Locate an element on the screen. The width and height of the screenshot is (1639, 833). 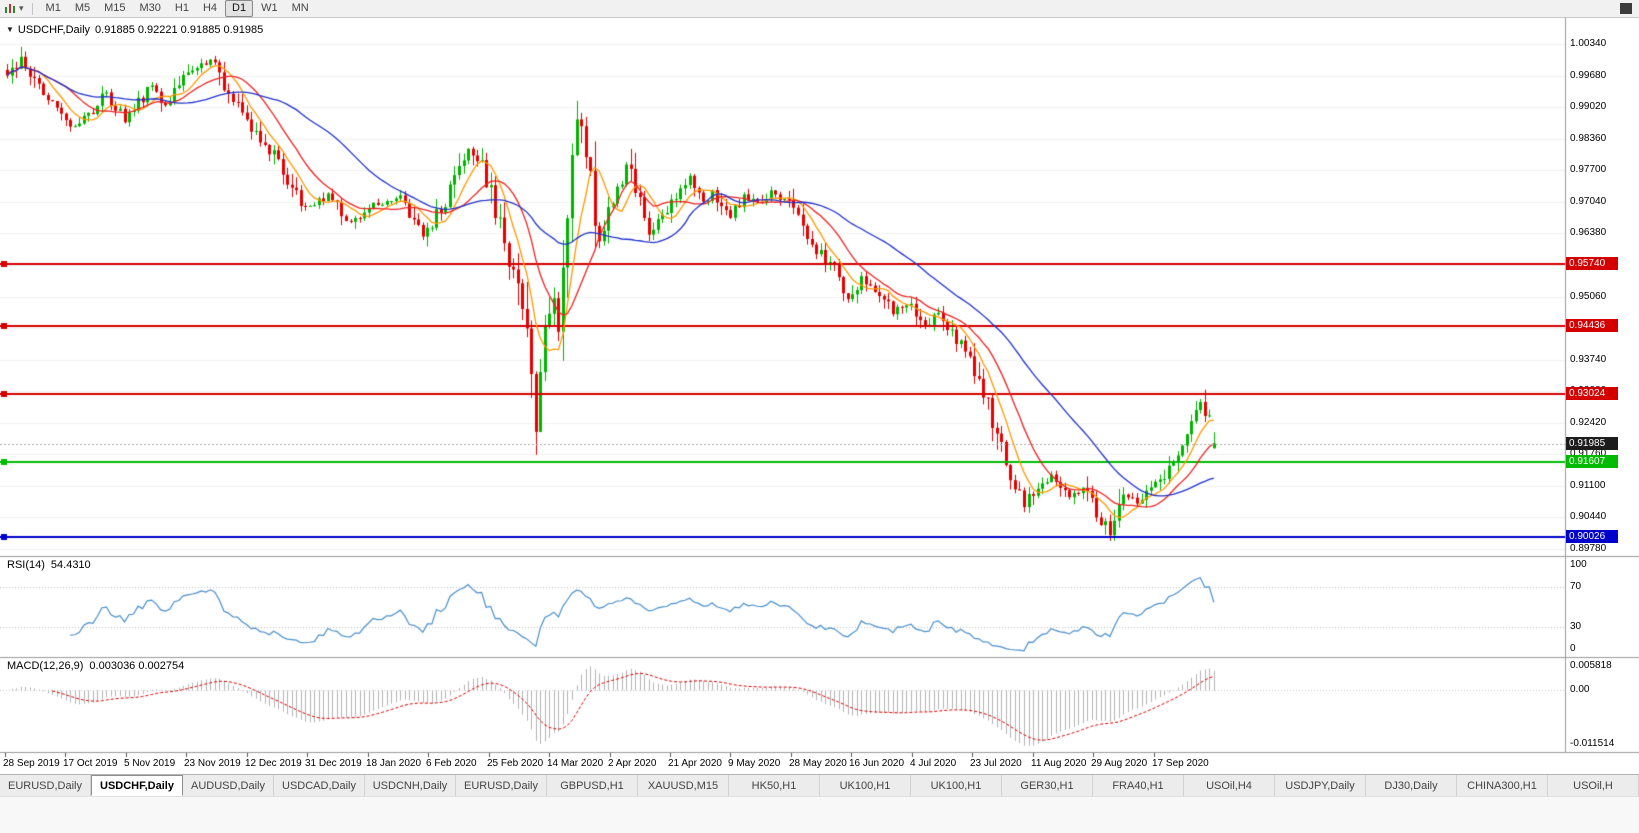
price-axis-label: 0.89780 is located at coordinates (1588, 548).